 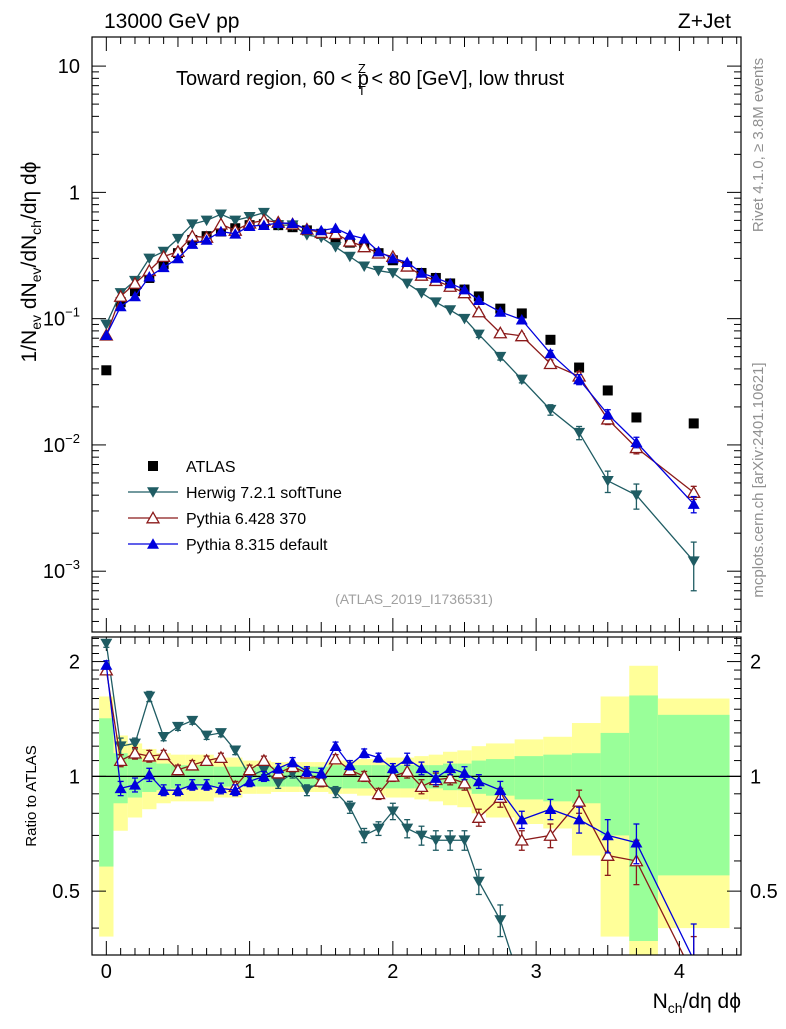 I want to click on plot-title-sub: T, so click(x=362, y=90).